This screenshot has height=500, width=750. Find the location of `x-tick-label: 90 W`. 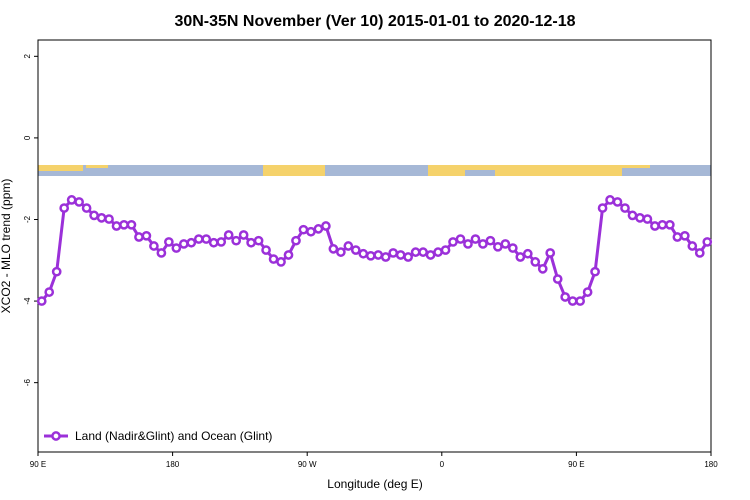

x-tick-label: 90 W is located at coordinates (307, 464).